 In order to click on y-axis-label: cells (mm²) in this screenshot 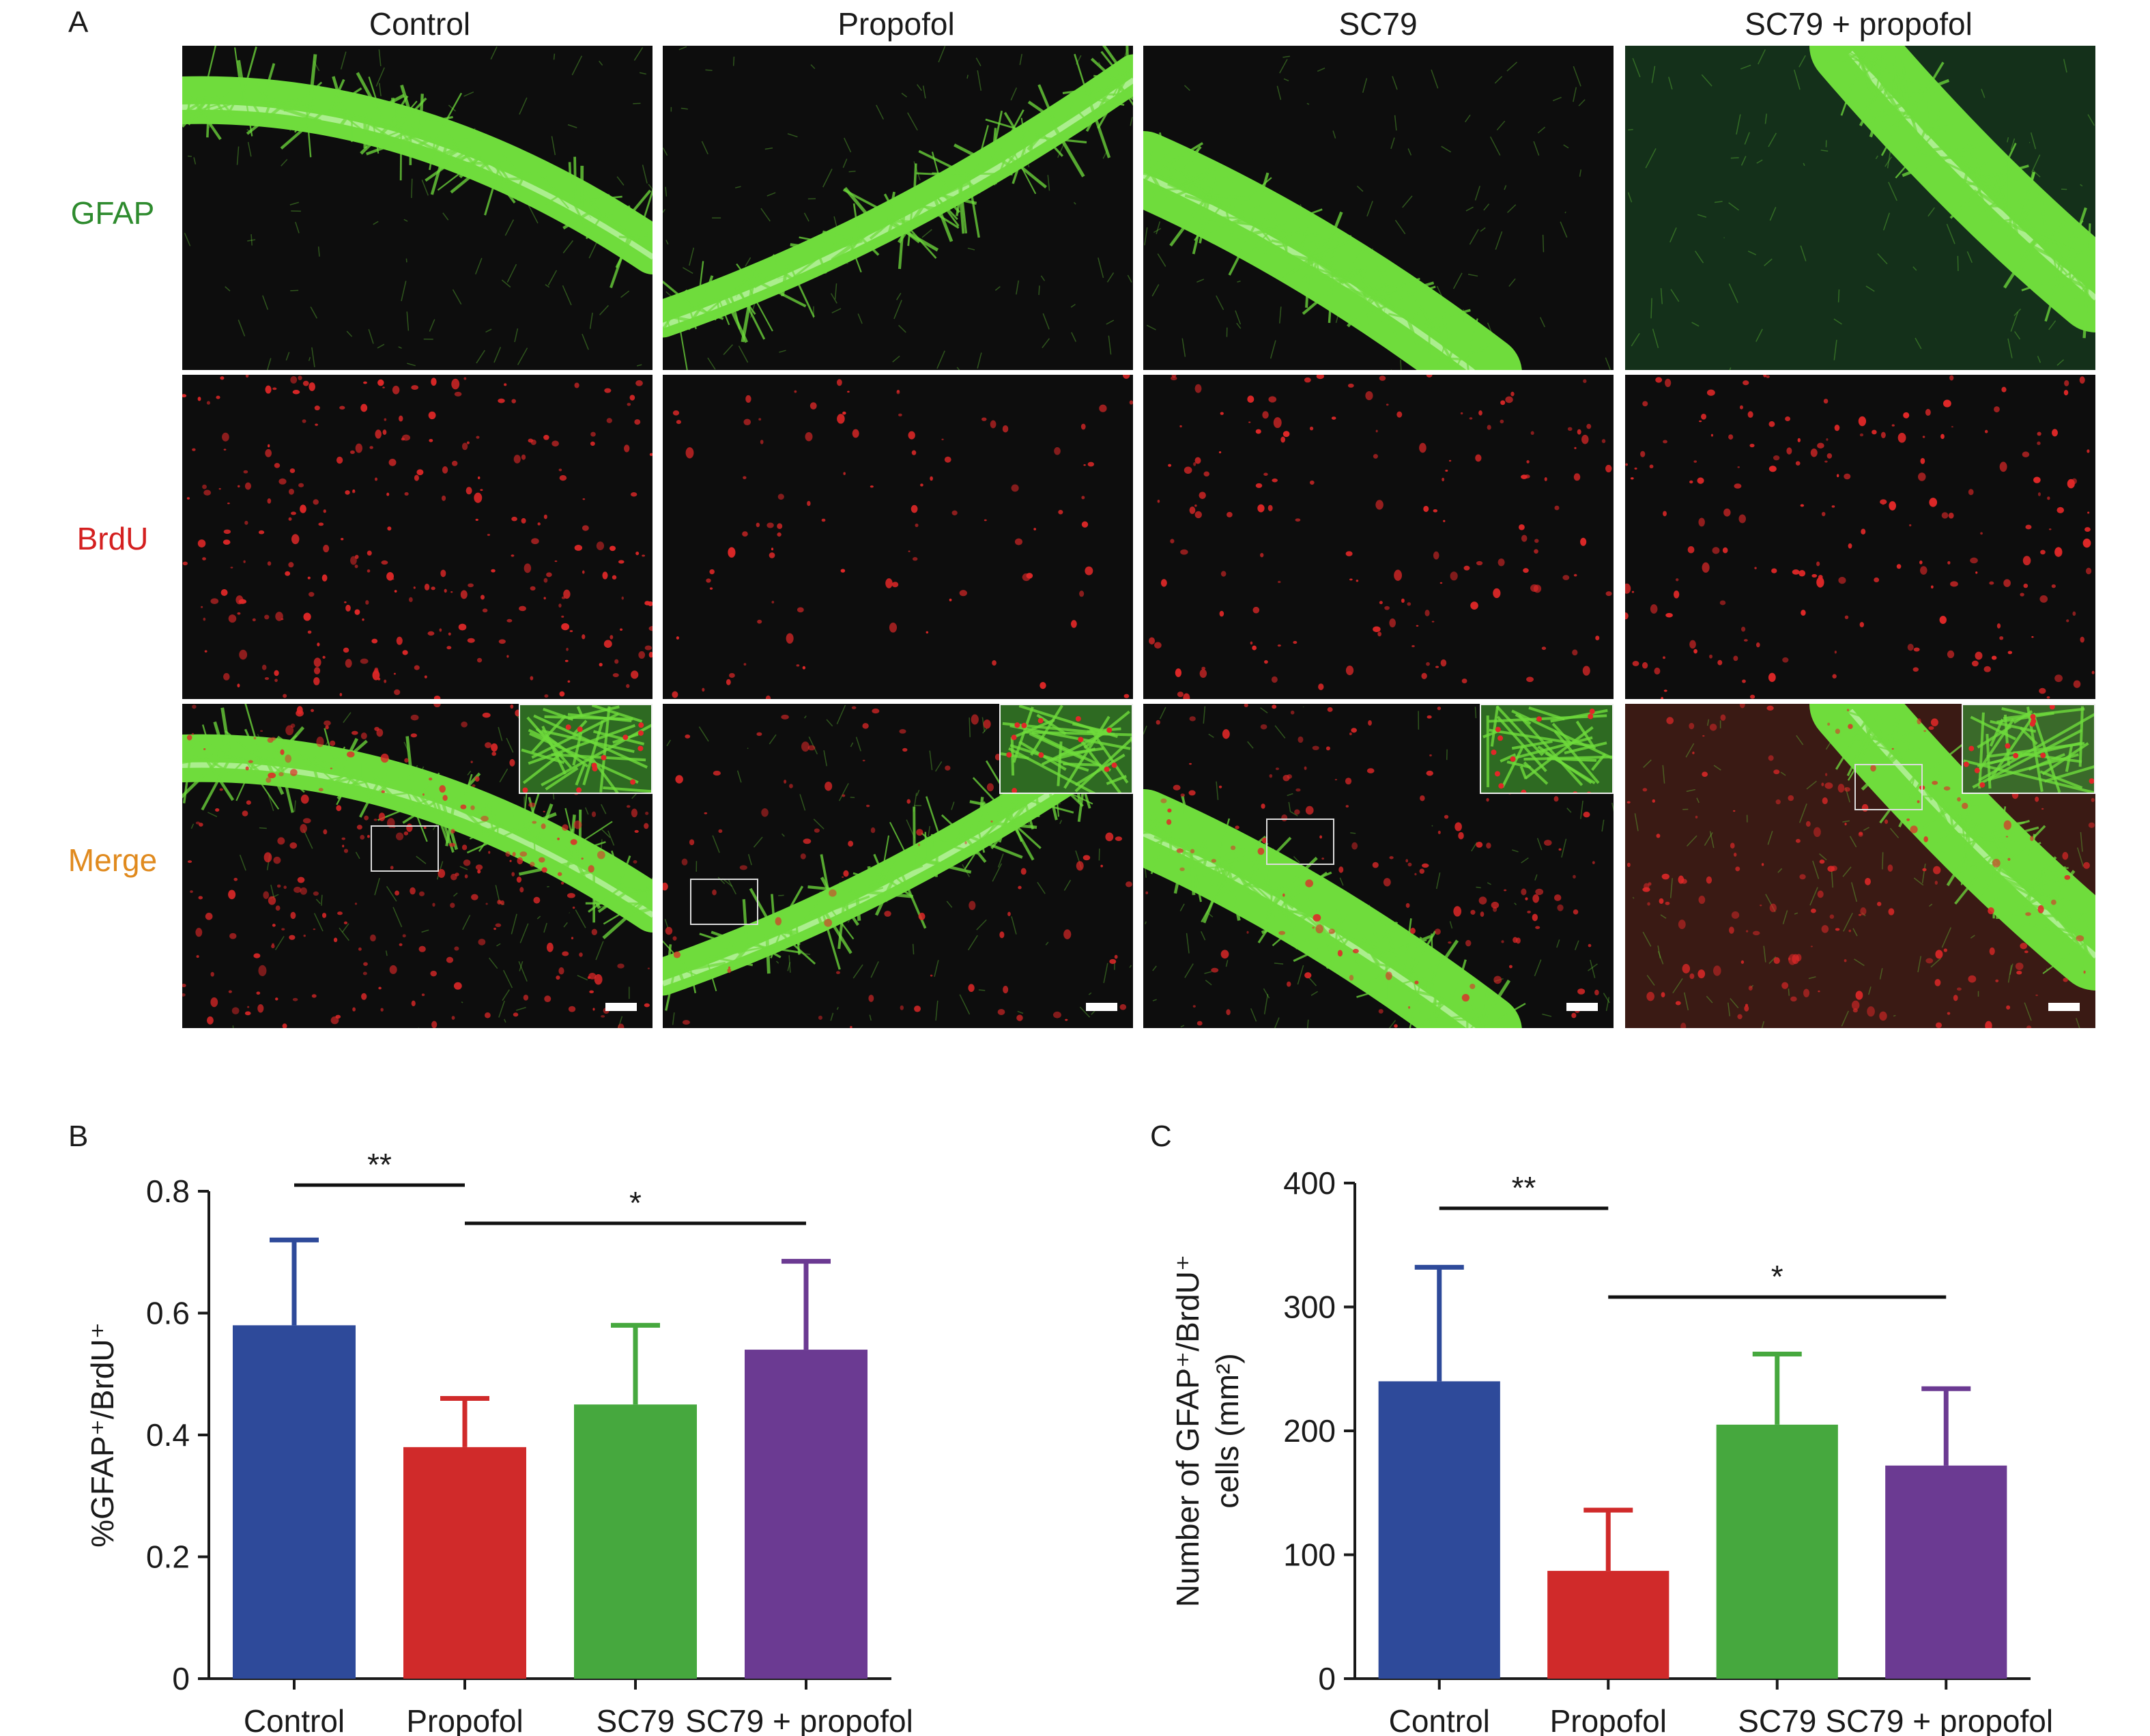, I will do `click(1227, 1430)`.